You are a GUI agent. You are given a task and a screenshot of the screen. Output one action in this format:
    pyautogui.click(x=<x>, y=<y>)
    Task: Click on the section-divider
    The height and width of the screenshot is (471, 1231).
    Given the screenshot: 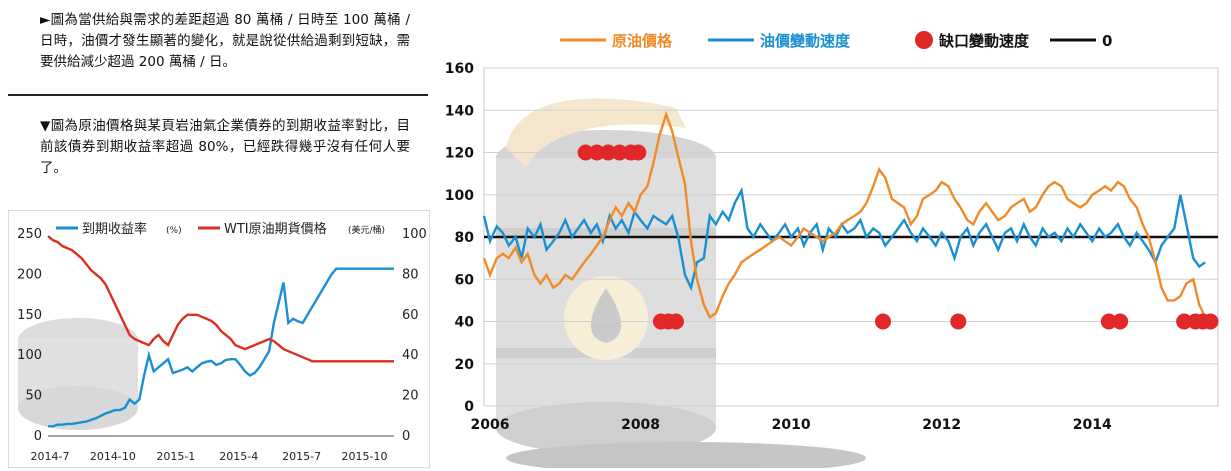 What is the action you would take?
    pyautogui.click(x=218, y=95)
    